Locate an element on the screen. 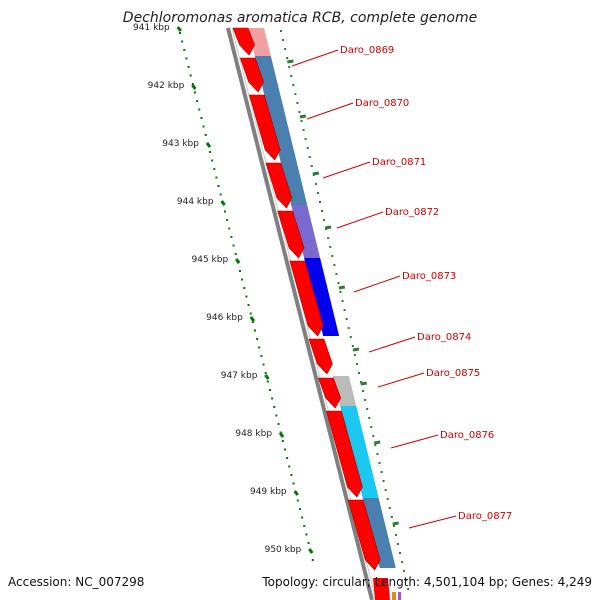 This screenshot has width=600, height=600. gene-label-daro_0871: Daro_0871 is located at coordinates (399, 162).